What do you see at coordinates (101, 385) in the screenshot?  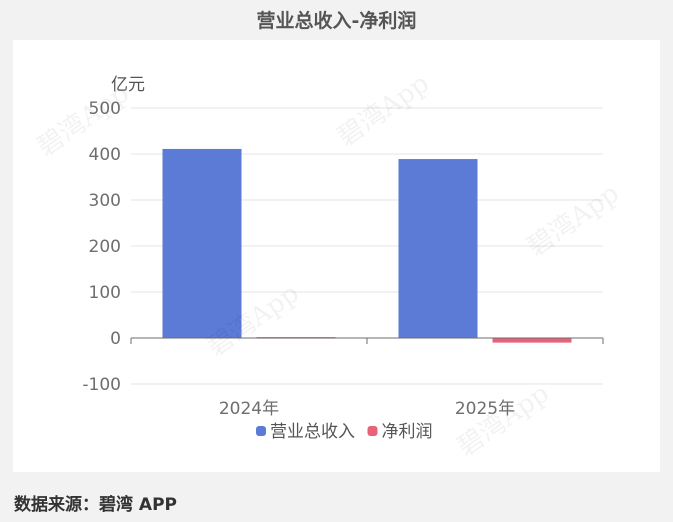 I see `y-tick-label: -100` at bounding box center [101, 385].